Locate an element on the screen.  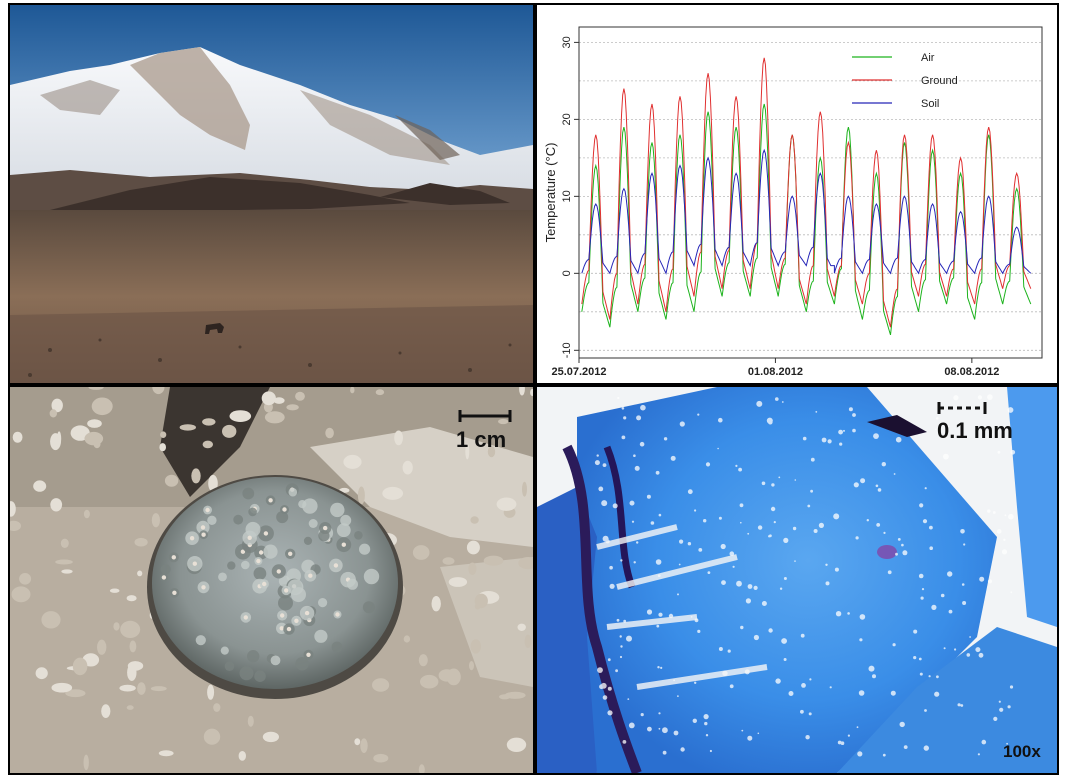
x-tick-label: 08.08.2012 is located at coordinates (971, 372).